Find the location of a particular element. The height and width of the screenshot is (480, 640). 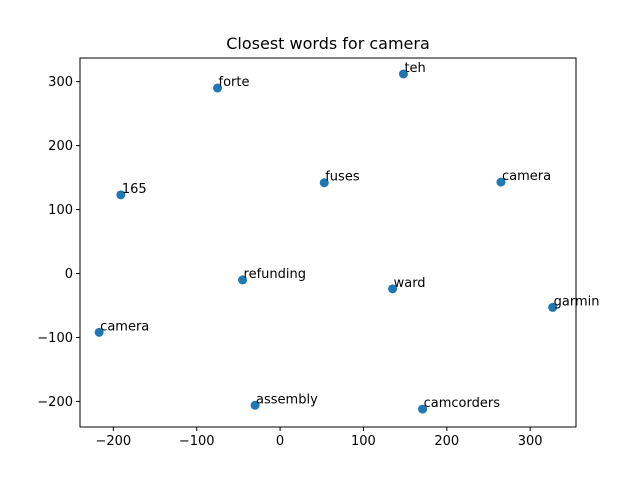

point-label: assembly is located at coordinates (287, 399).